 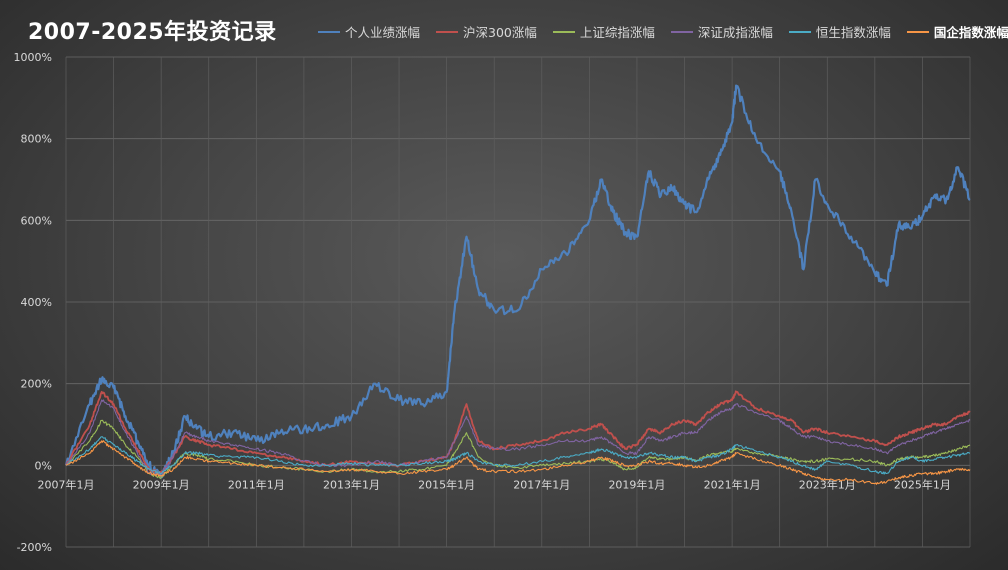 What do you see at coordinates (161, 484) in the screenshot?
I see `x-tick-label: 2009年1月` at bounding box center [161, 484].